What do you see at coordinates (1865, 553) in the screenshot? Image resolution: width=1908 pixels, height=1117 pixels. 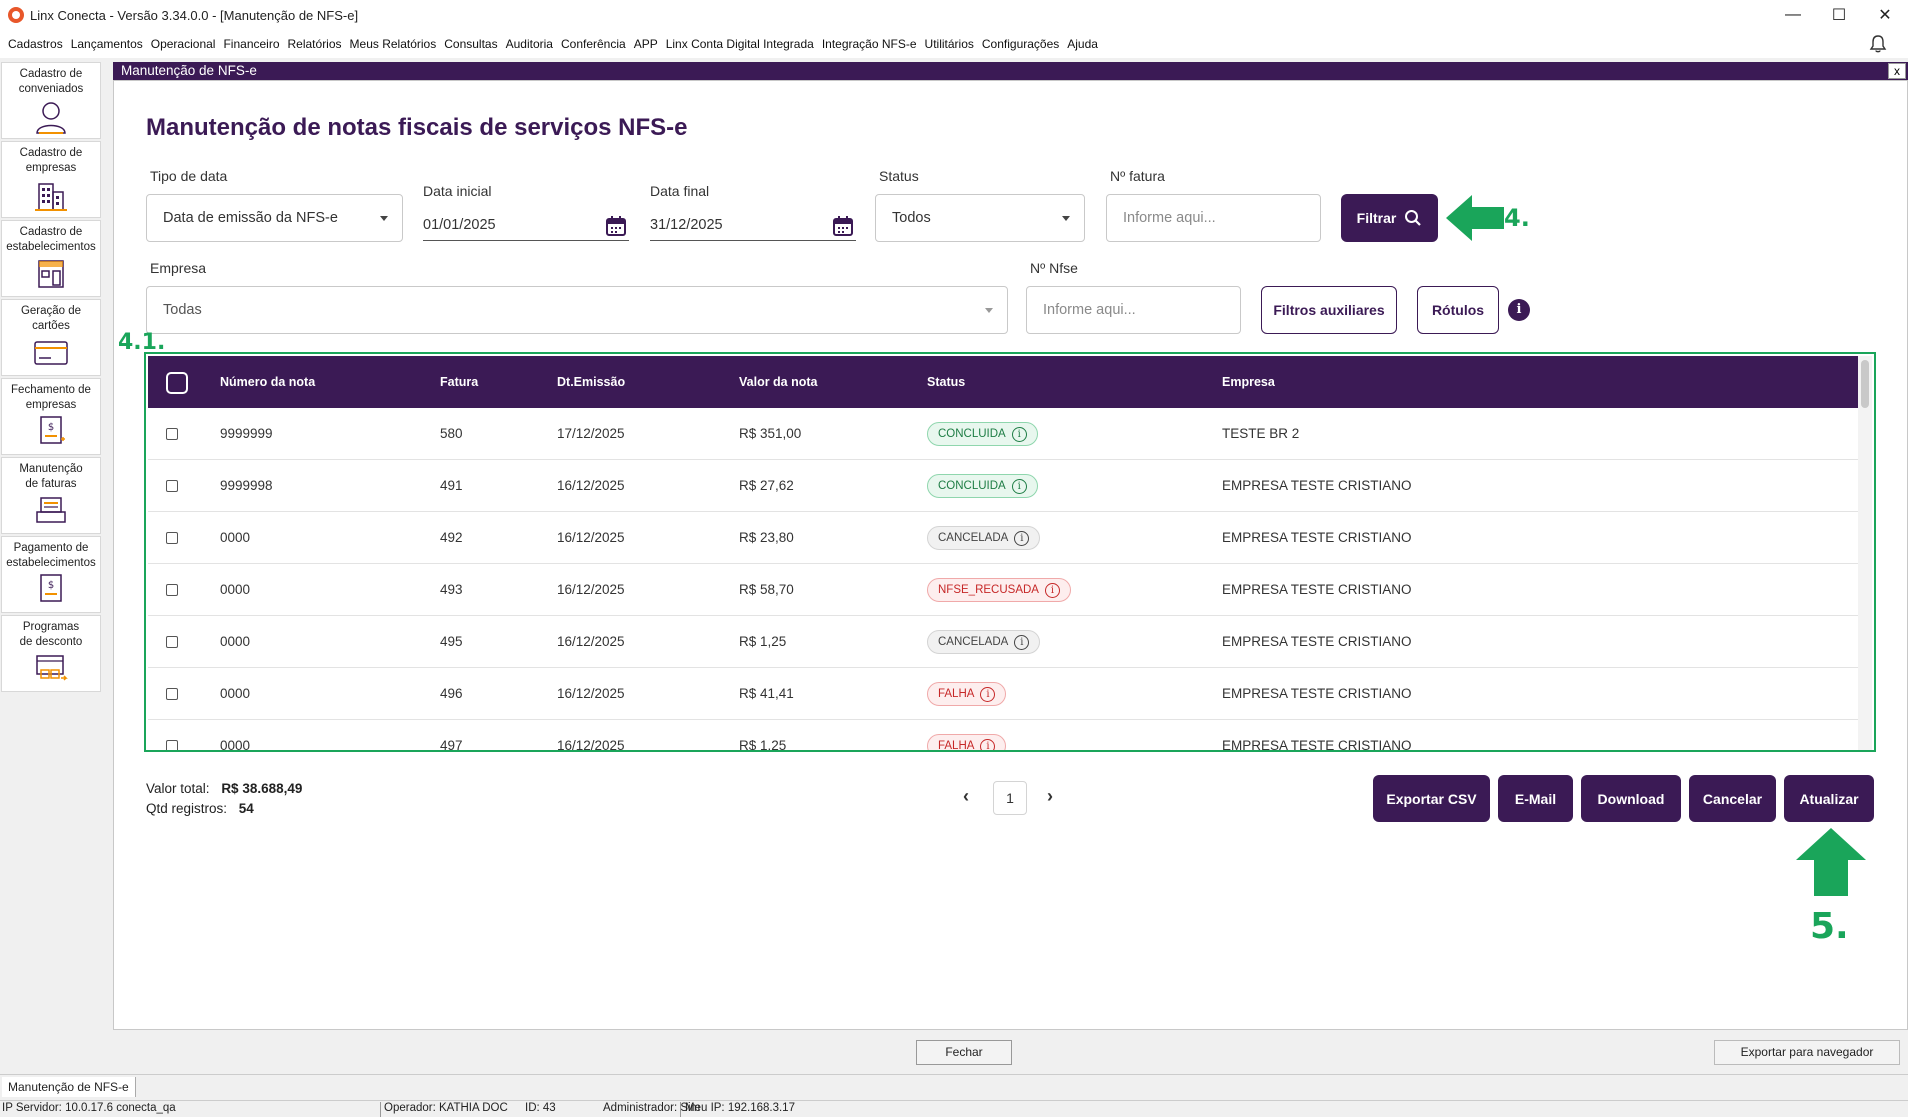 I see `table-scrollbar` at bounding box center [1865, 553].